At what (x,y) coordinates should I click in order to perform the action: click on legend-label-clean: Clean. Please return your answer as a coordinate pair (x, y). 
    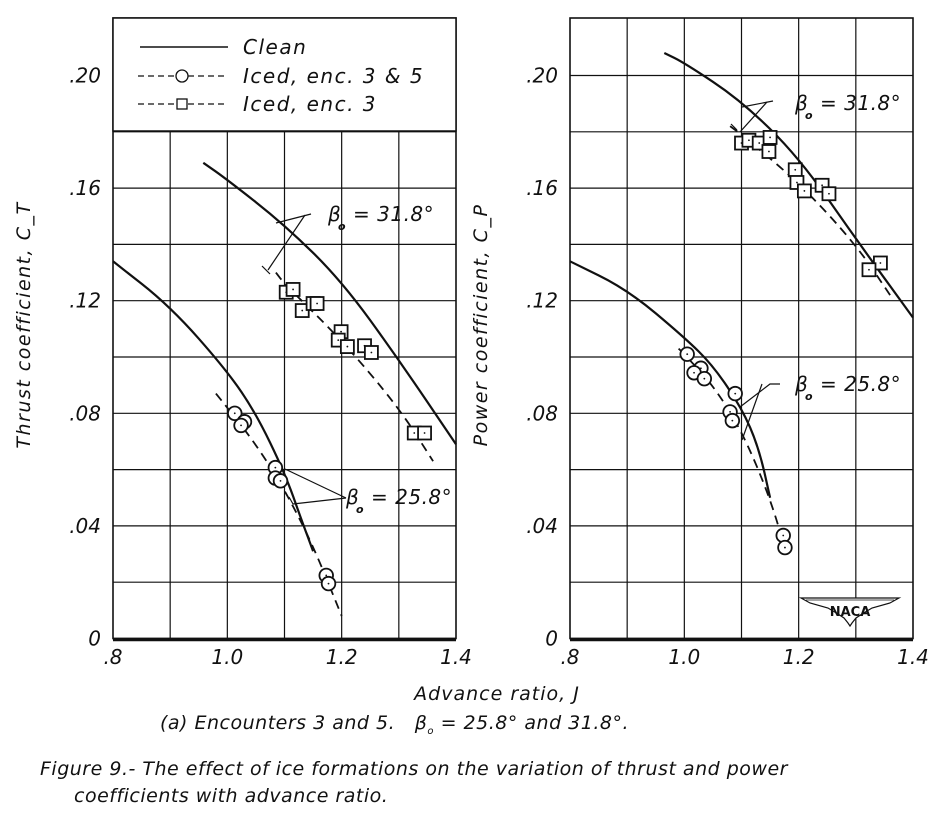
    Looking at the image, I should click on (275, 47).